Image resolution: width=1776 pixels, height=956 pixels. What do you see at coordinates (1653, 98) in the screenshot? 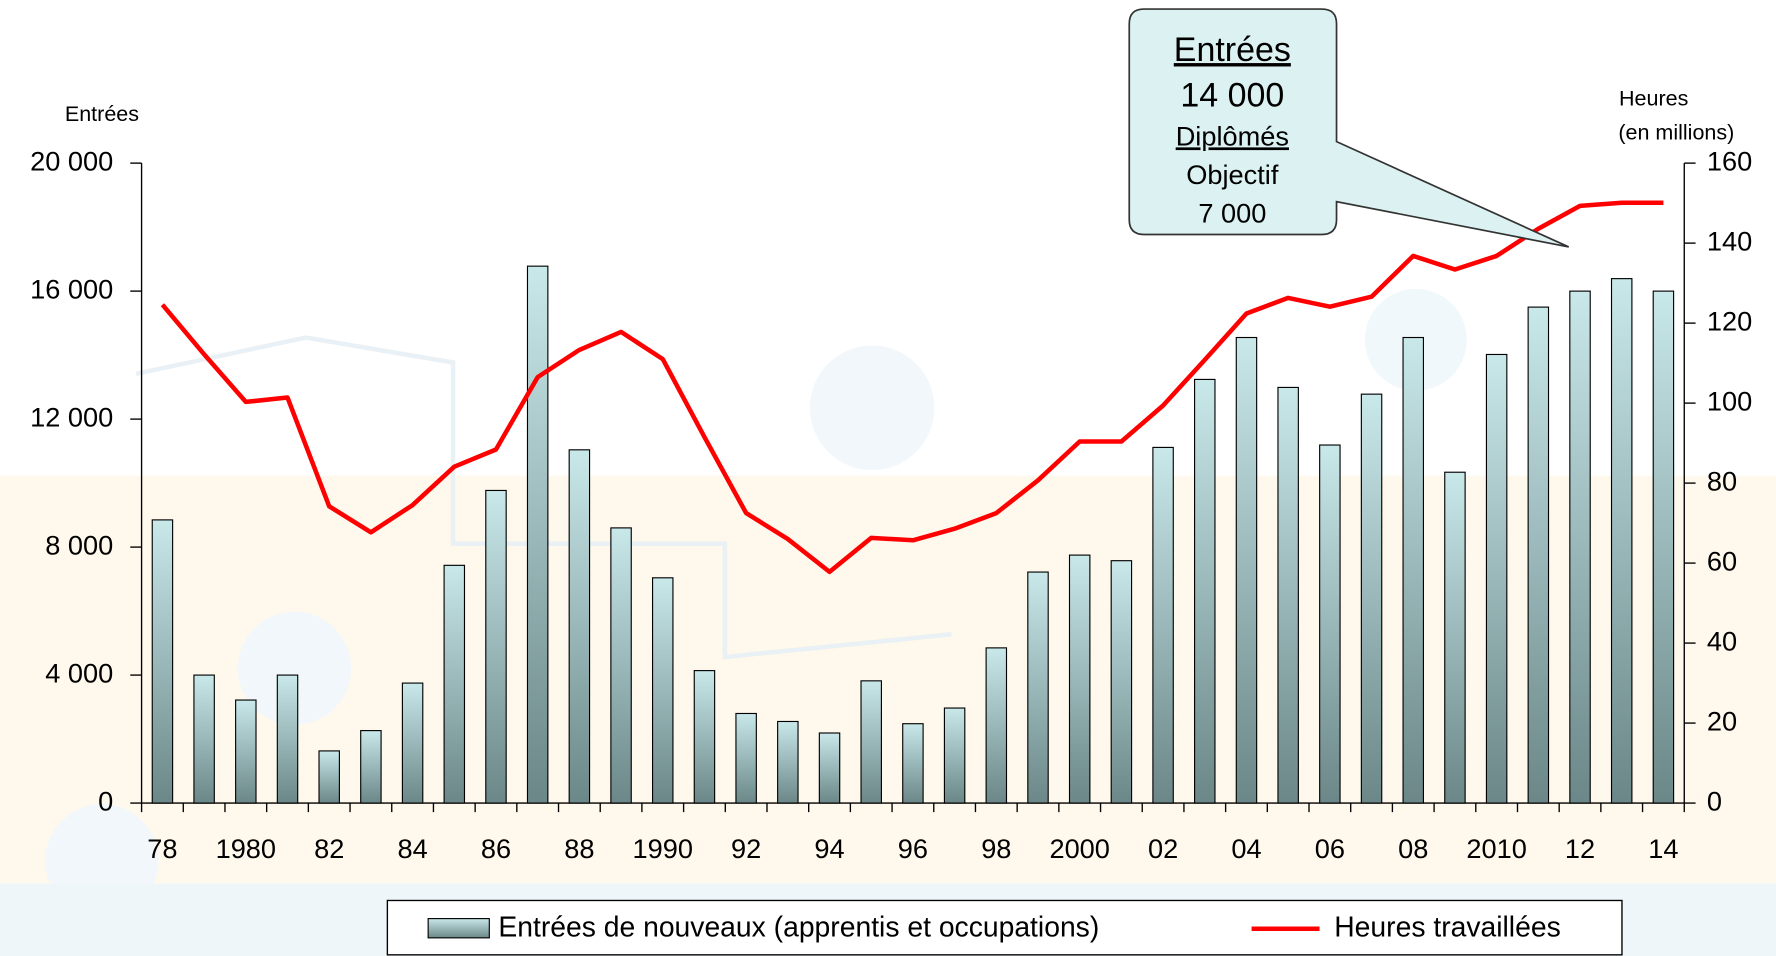
I see `y2-axis-label: Heures` at bounding box center [1653, 98].